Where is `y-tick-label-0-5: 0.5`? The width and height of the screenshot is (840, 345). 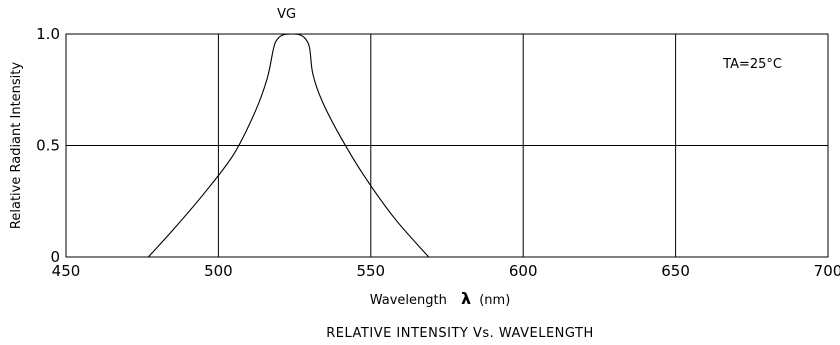
y-tick-label-0-5: 0.5 is located at coordinates (48, 146).